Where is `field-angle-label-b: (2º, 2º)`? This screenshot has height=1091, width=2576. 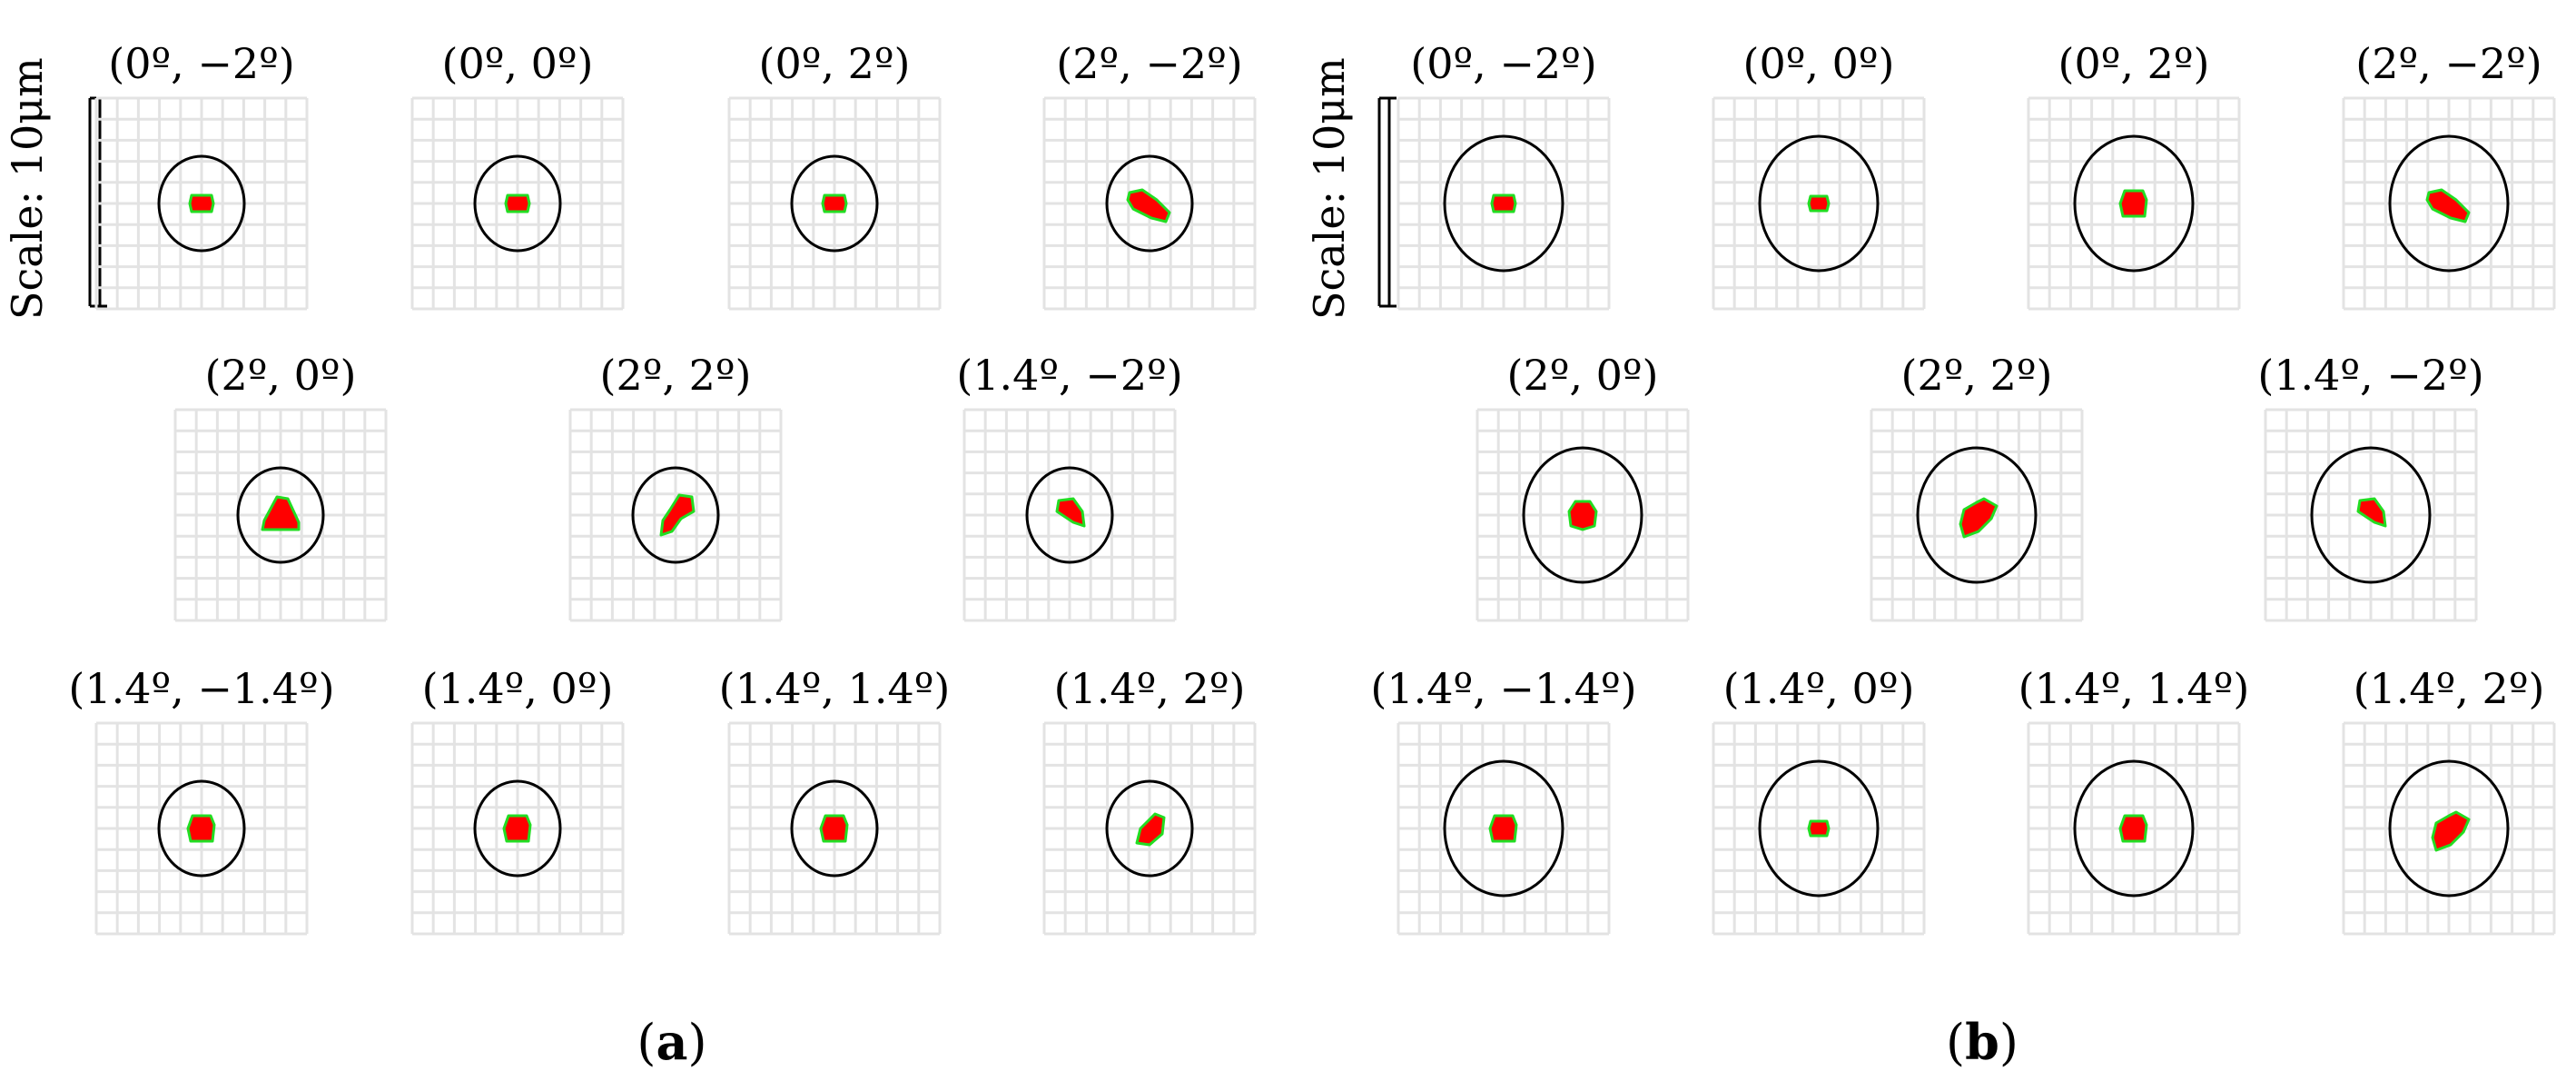
field-angle-label-b: (2º, 2º) is located at coordinates (1977, 376).